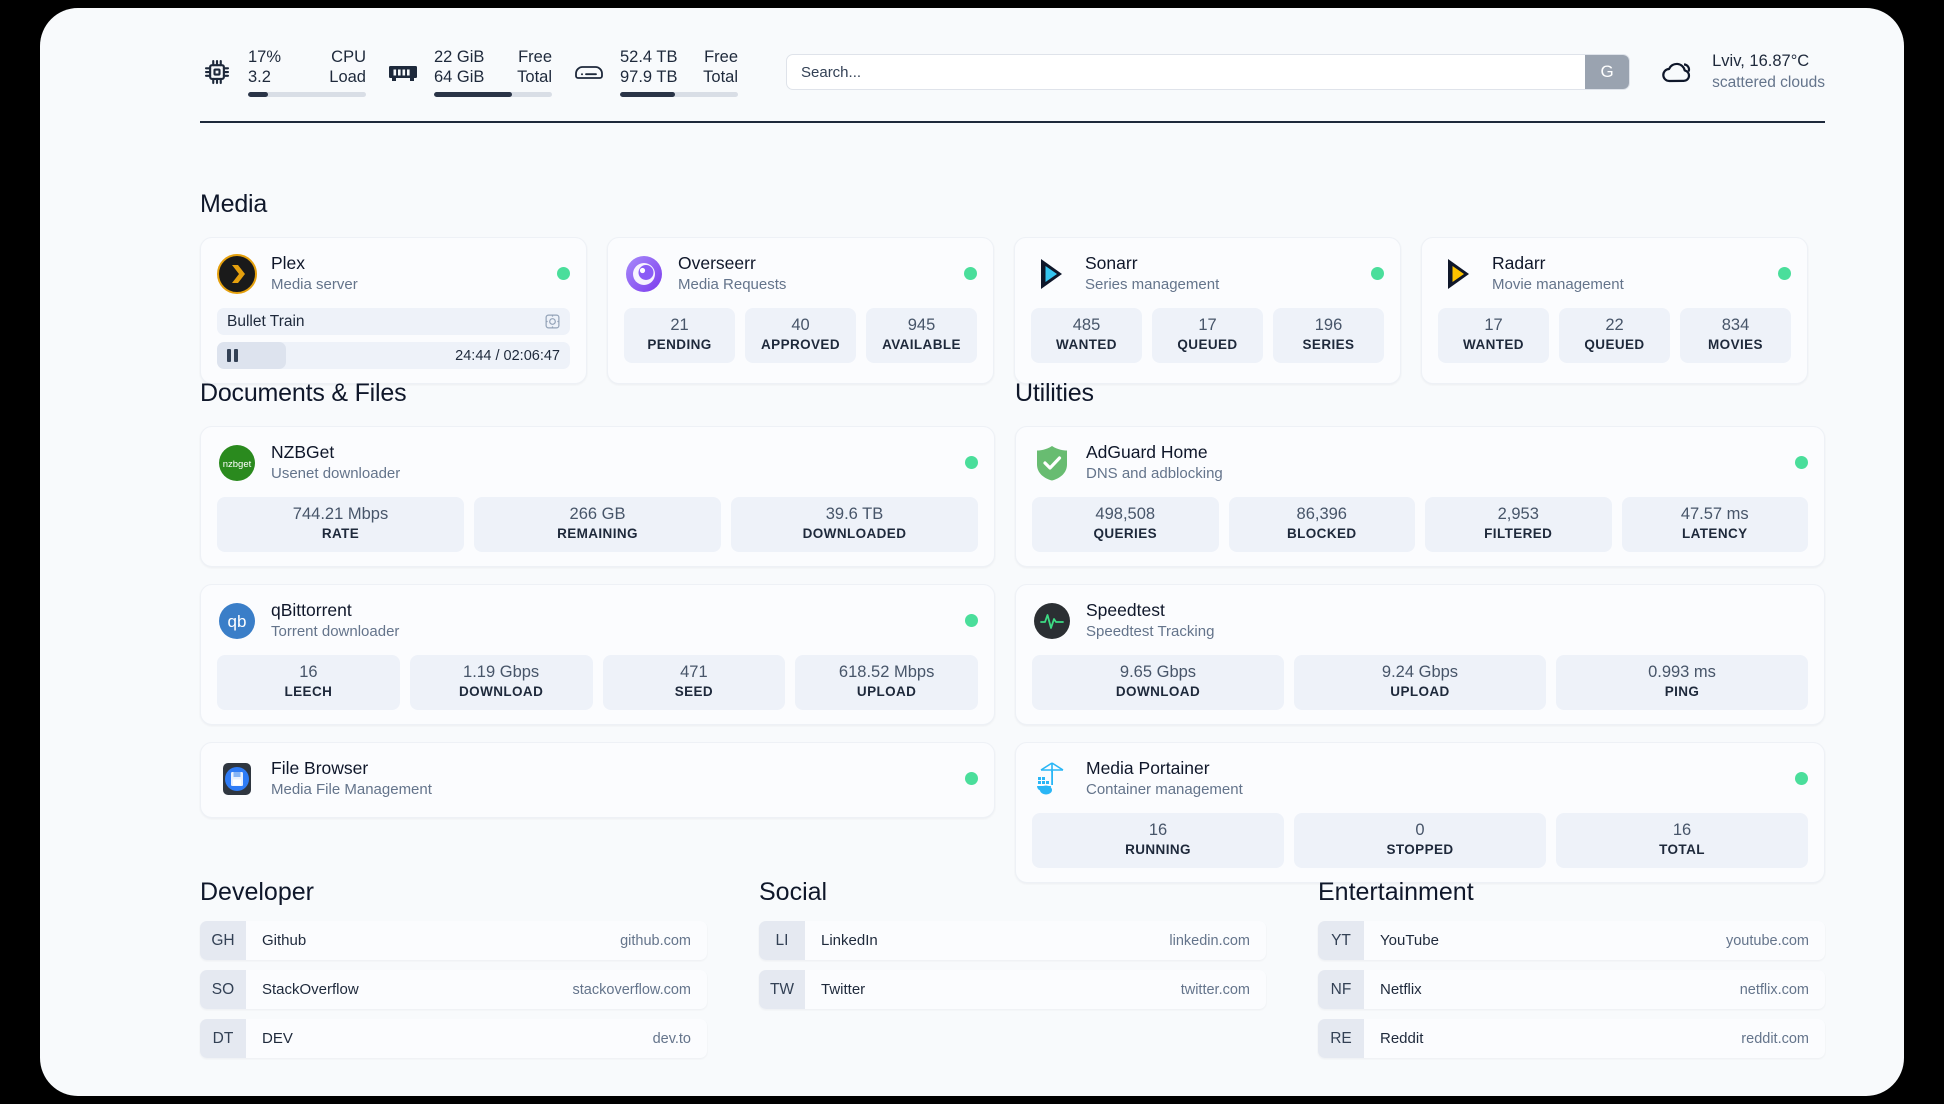 The width and height of the screenshot is (1944, 1104). Describe the element at coordinates (223, 940) in the screenshot. I see `bookmark-abbr: GH` at that location.